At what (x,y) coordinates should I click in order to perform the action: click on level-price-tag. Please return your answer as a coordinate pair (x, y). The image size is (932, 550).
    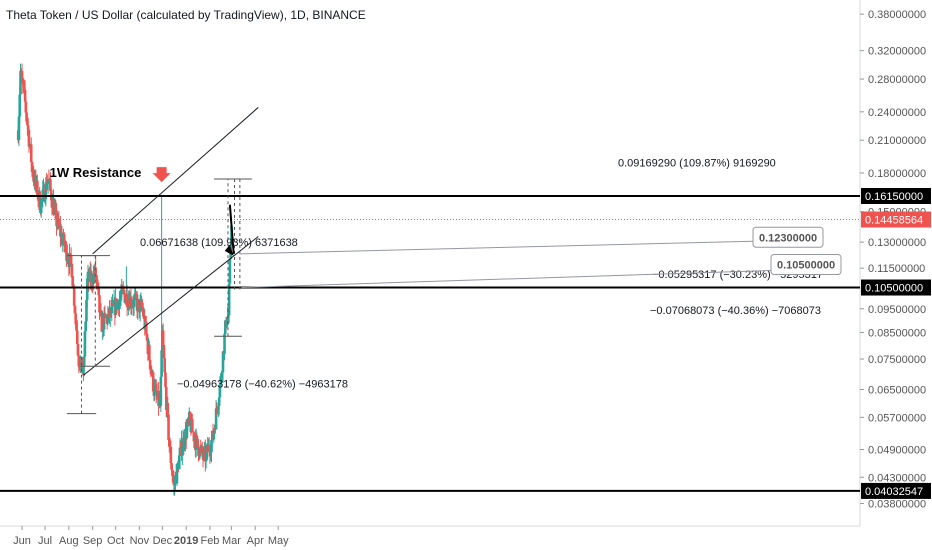
    Looking at the image, I should click on (896, 196).